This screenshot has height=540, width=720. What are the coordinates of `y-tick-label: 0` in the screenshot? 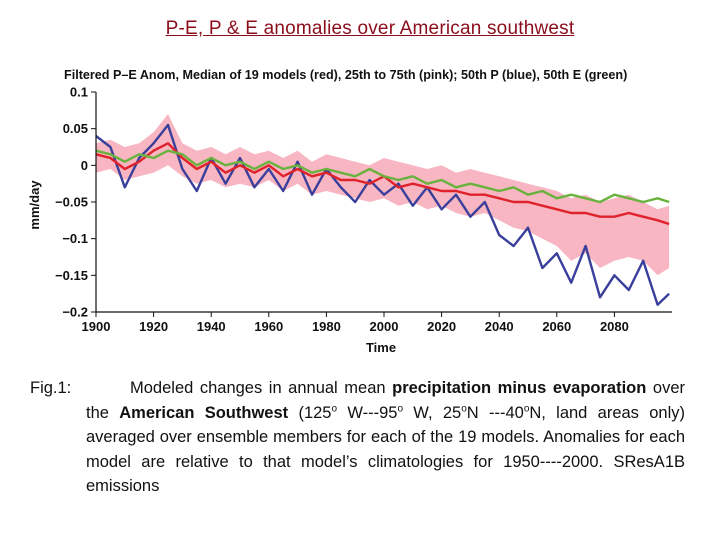 It's located at (84, 165).